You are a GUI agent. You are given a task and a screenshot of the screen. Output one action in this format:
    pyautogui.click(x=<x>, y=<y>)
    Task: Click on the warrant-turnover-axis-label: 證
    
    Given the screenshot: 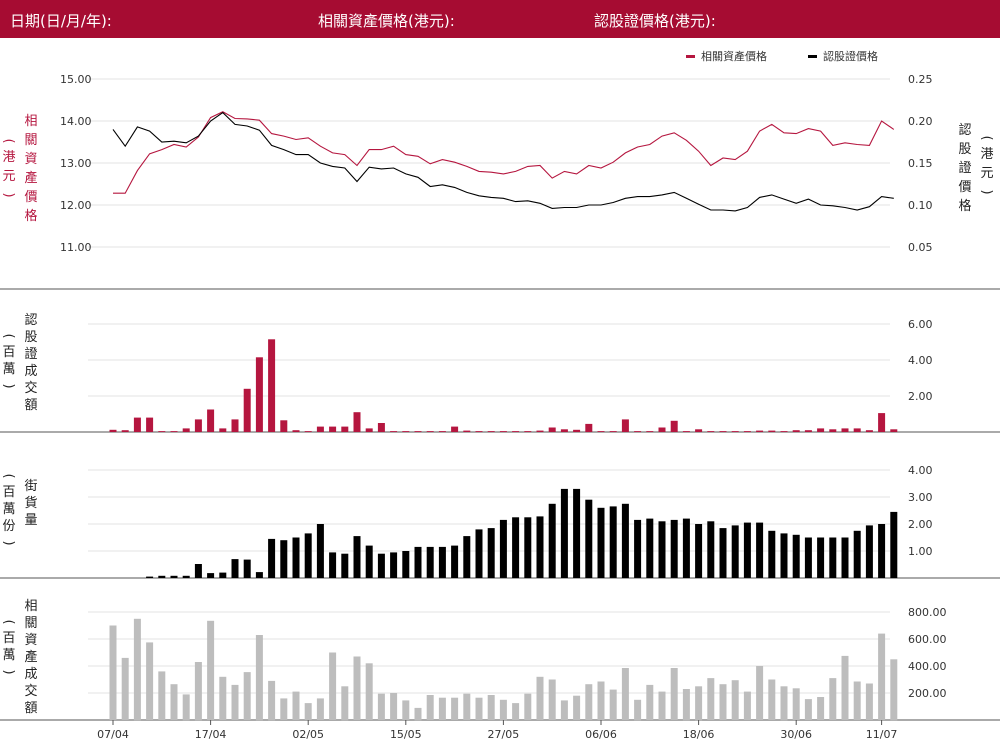 What is the action you would take?
    pyautogui.click(x=30, y=354)
    